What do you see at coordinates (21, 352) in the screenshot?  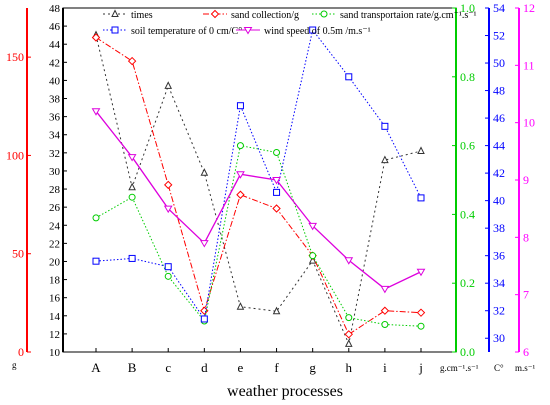 I see `y-tick-label-sand: 0` at bounding box center [21, 352].